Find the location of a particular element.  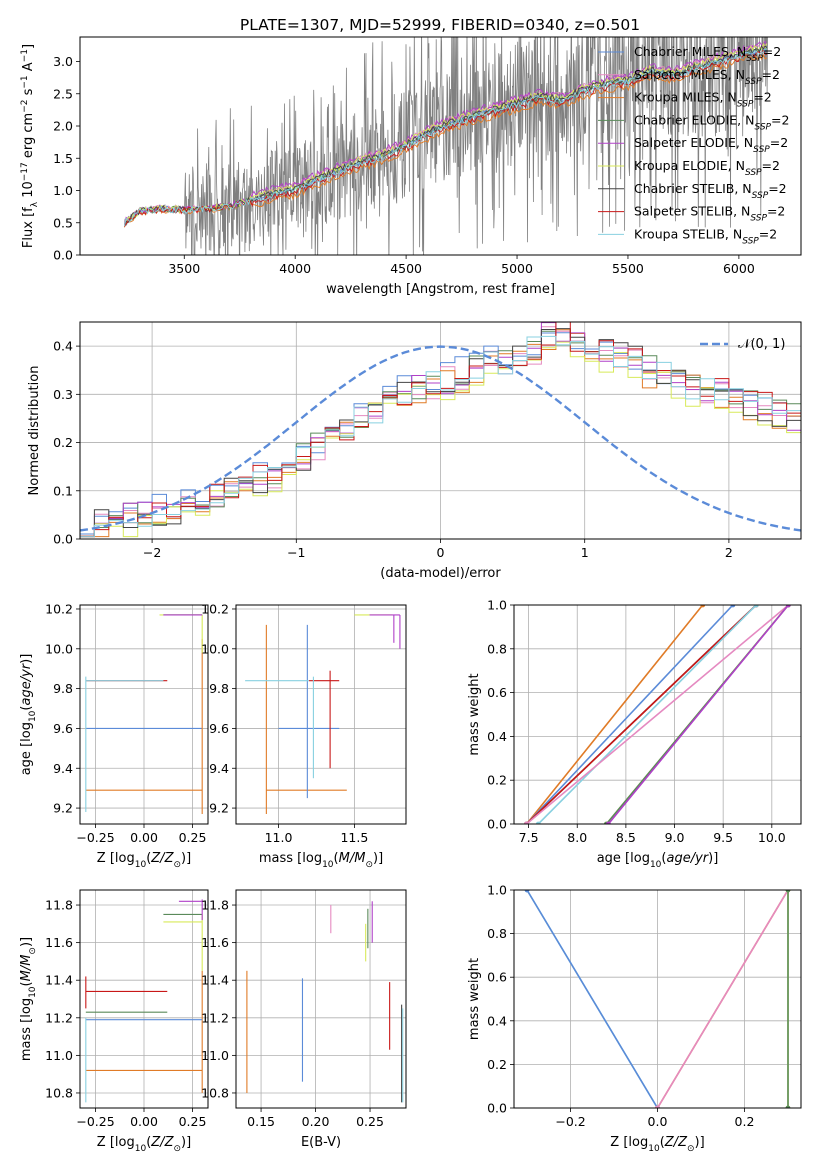

tick-label-x: 8.0 is located at coordinates (577, 837).